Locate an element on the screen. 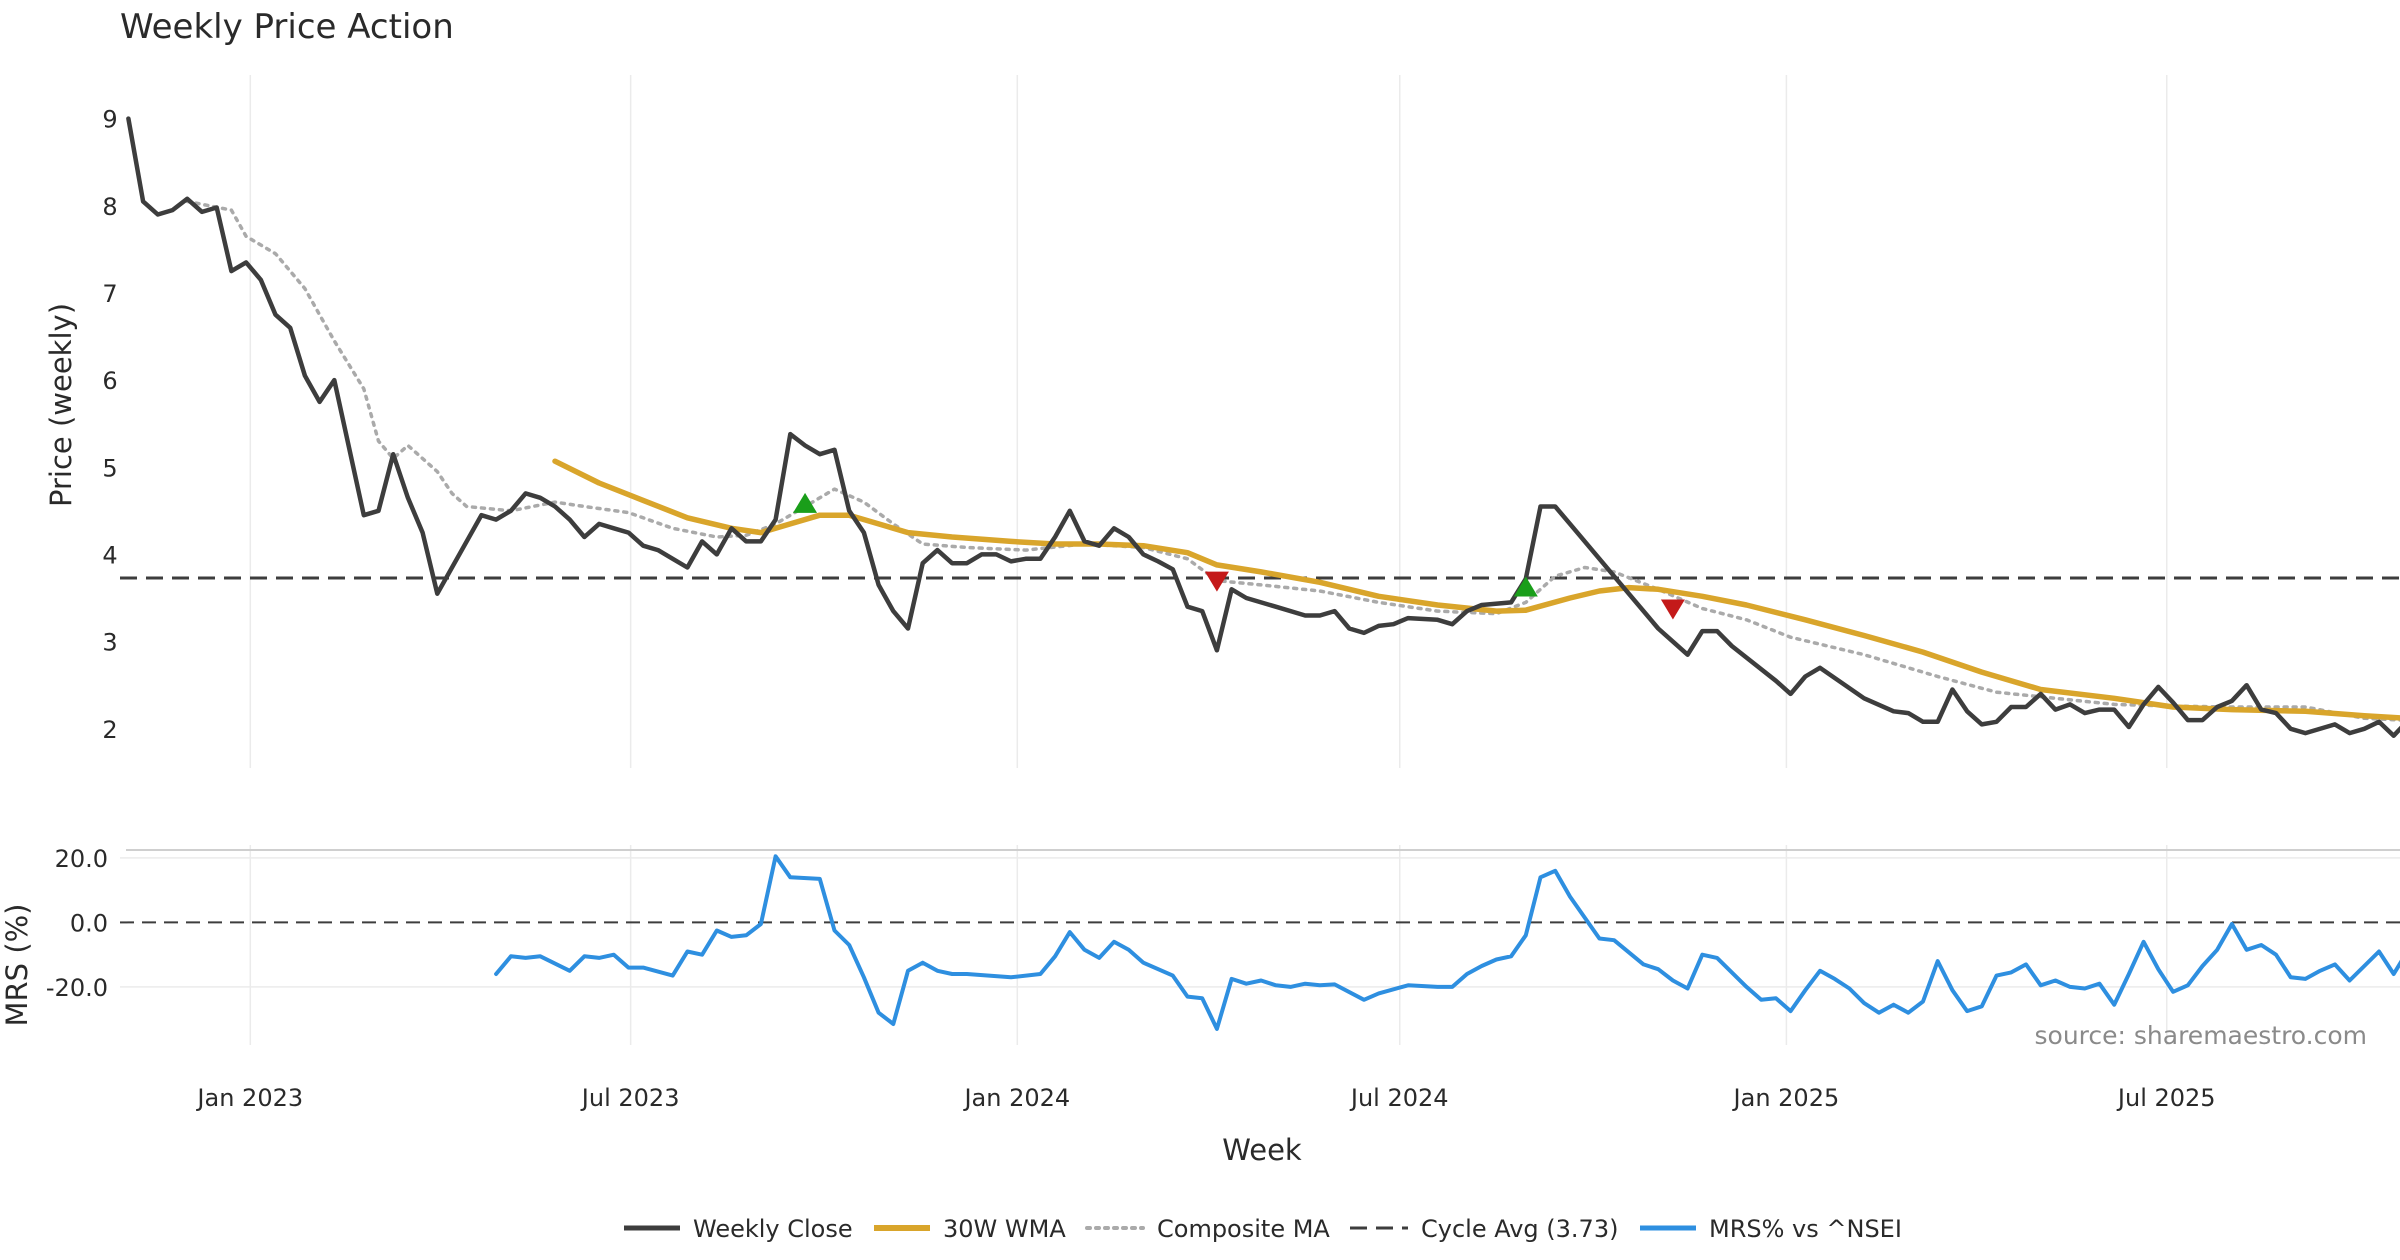  legend-label-cycle-avg: Cycle Avg (3.73) is located at coordinates (1519, 1229).